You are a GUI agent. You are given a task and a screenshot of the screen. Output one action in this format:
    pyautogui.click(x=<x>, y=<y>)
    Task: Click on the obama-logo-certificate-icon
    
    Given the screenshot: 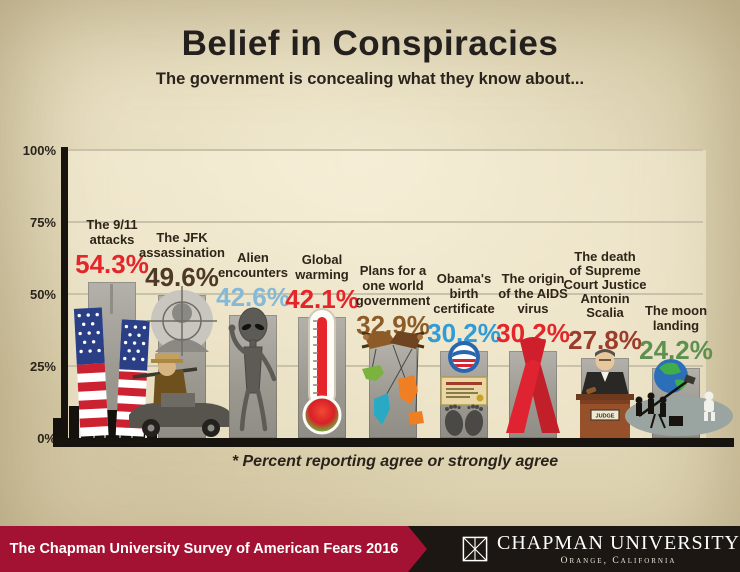 What is the action you would take?
    pyautogui.click(x=464, y=388)
    